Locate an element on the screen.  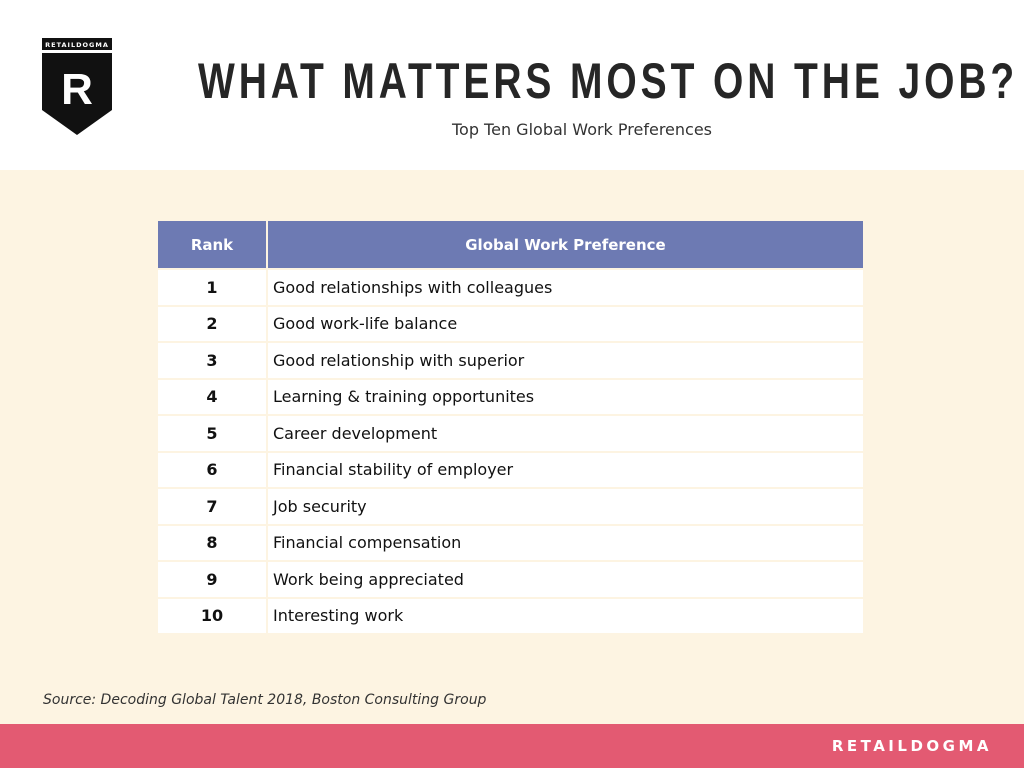
table-row: 6 Financial stability of employer is located at coordinates (510, 469).